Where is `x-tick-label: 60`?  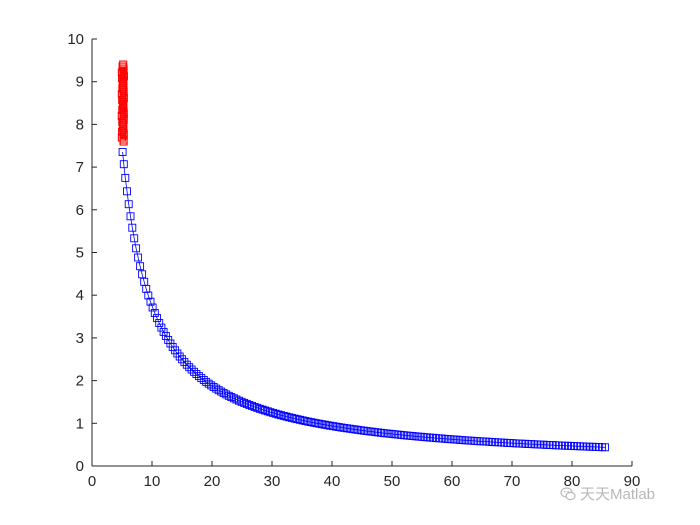 x-tick-label: 60 is located at coordinates (452, 481).